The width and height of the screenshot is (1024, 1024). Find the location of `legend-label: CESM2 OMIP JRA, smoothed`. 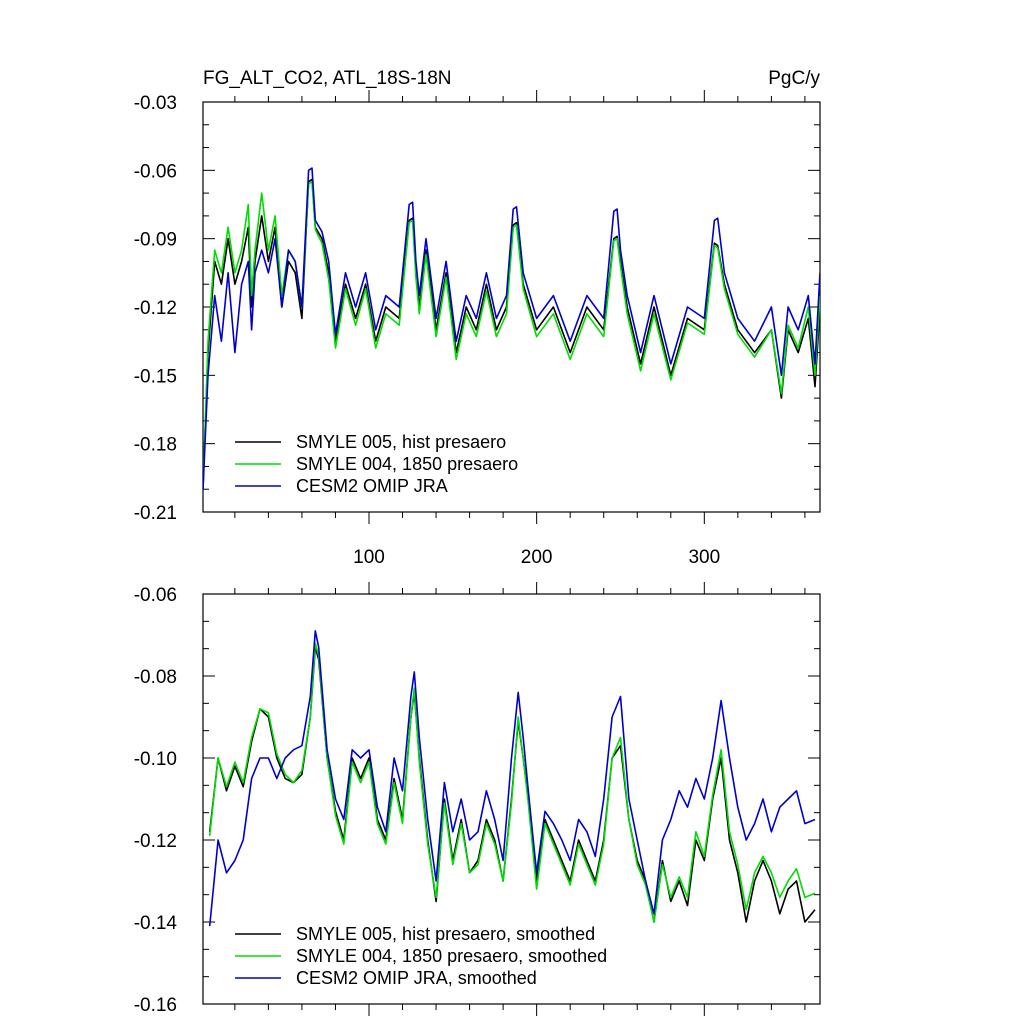

legend-label: CESM2 OMIP JRA, smoothed is located at coordinates (416, 978).